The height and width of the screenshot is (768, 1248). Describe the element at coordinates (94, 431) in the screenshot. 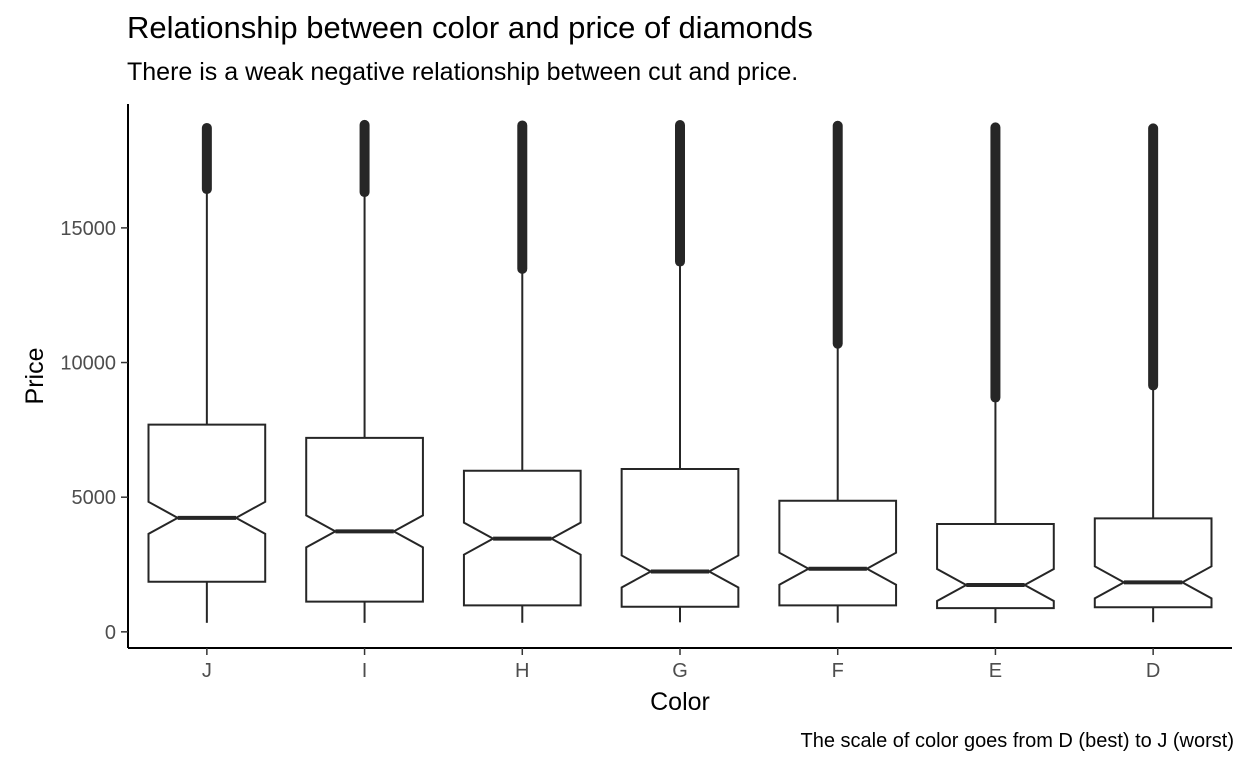

I see `y-axis-ticks: 0 5000 10000 15000` at that location.